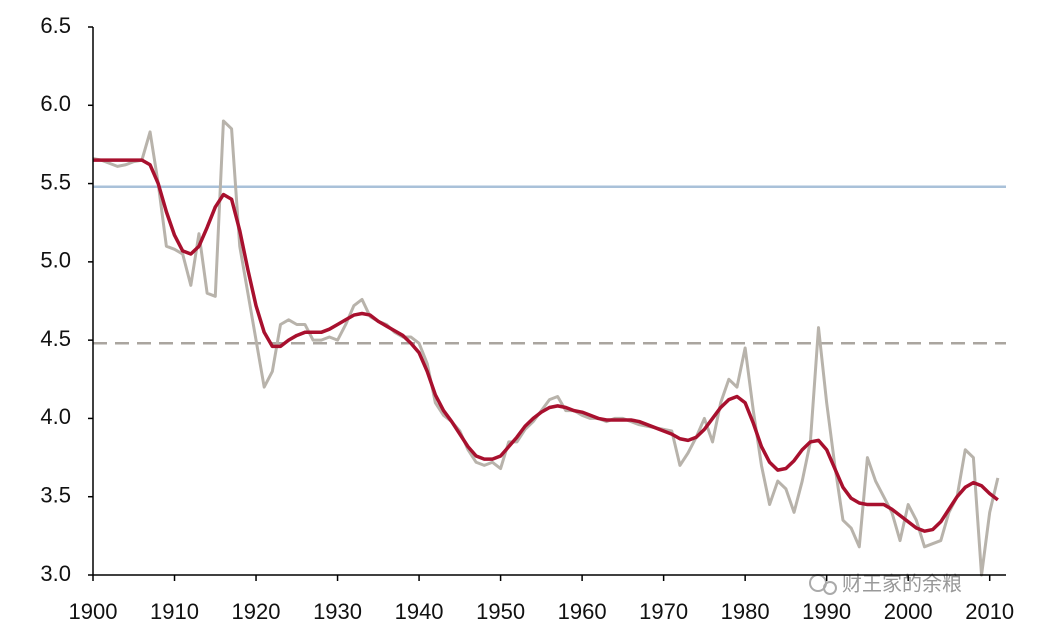 This screenshot has height=638, width=1047. I want to click on y-tick-label: 3.0, so click(55, 573).